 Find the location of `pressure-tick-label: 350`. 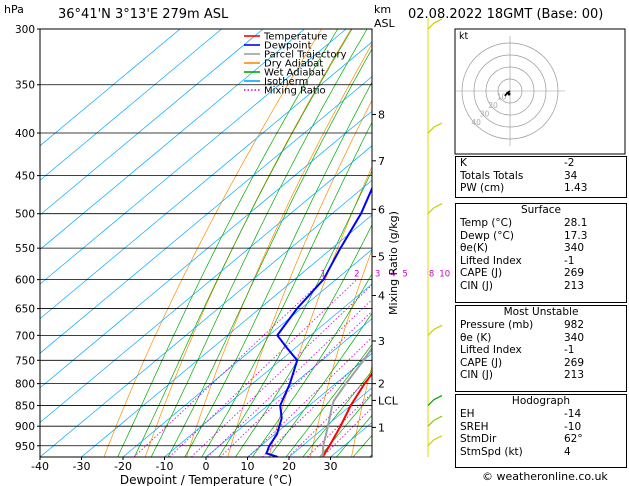

pressure-tick-label: 350 is located at coordinates (25, 86).